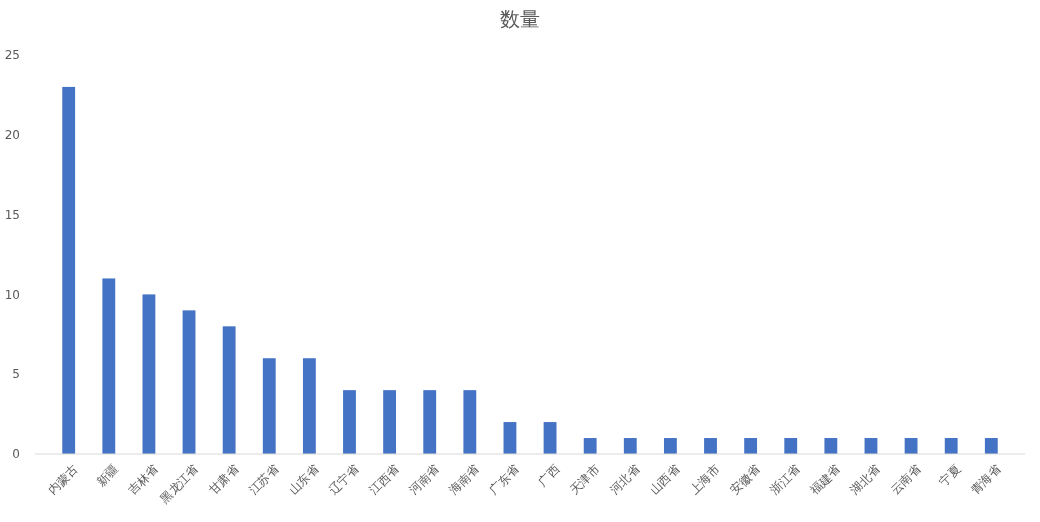 The image size is (1040, 522). I want to click on y-tick-label: 25, so click(12, 55).